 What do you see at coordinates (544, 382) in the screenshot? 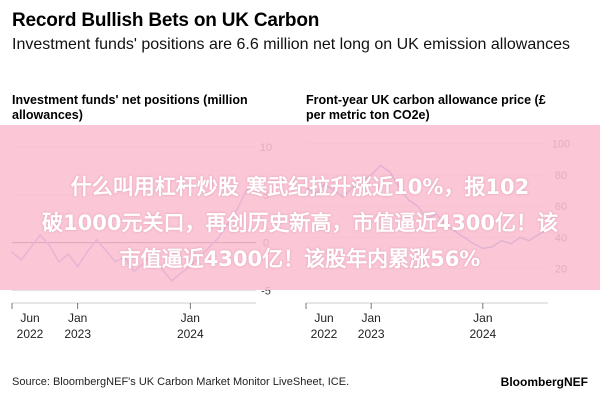
I see `brand-logo-text: BloombergNEF` at bounding box center [544, 382].